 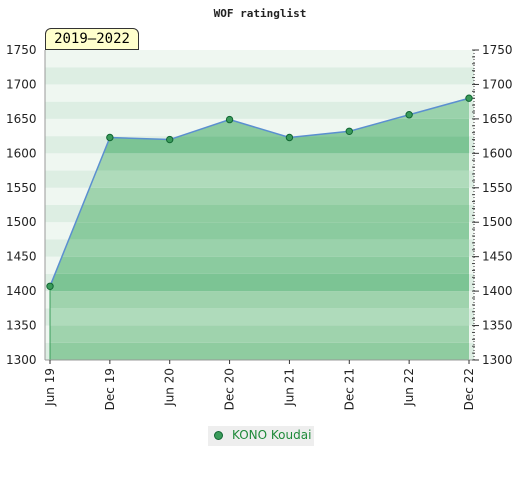 I want to click on y-tick-label-left: 1300, so click(x=21, y=360).